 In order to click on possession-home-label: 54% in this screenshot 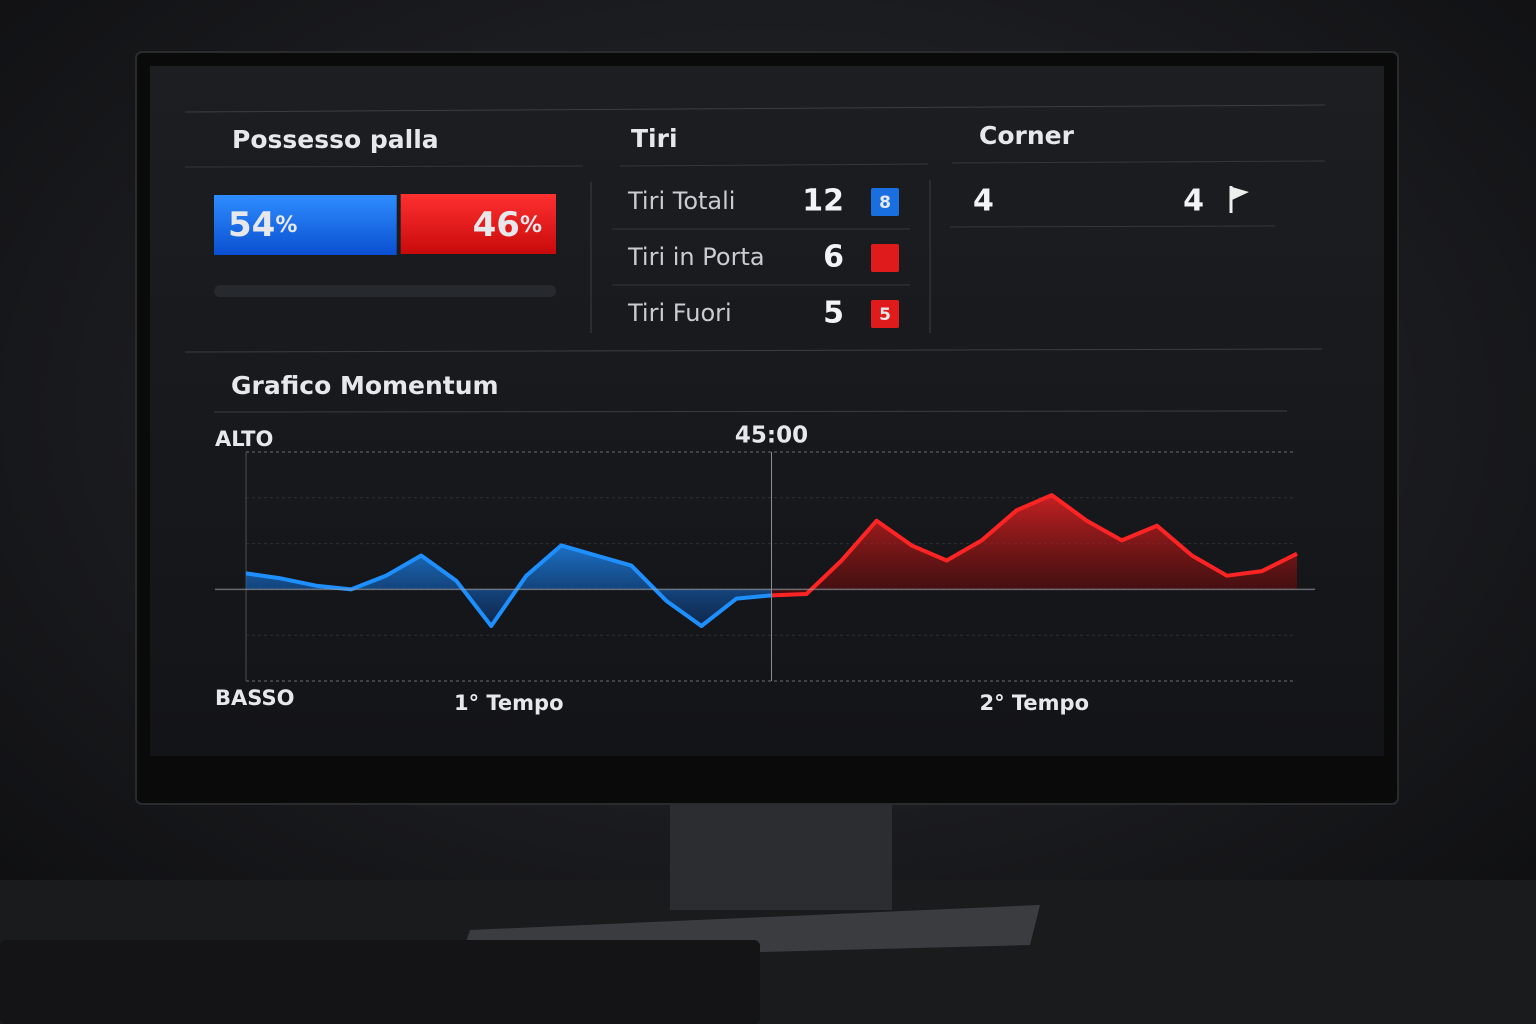, I will do `click(262, 225)`.